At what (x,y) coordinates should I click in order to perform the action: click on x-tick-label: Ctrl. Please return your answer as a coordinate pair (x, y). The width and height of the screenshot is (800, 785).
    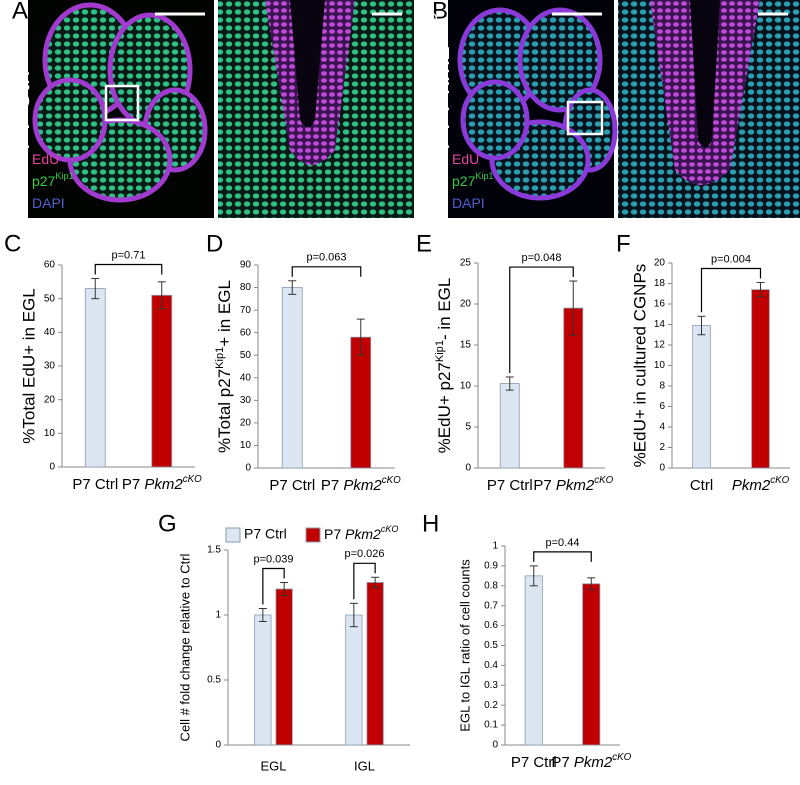
    Looking at the image, I should click on (701, 485).